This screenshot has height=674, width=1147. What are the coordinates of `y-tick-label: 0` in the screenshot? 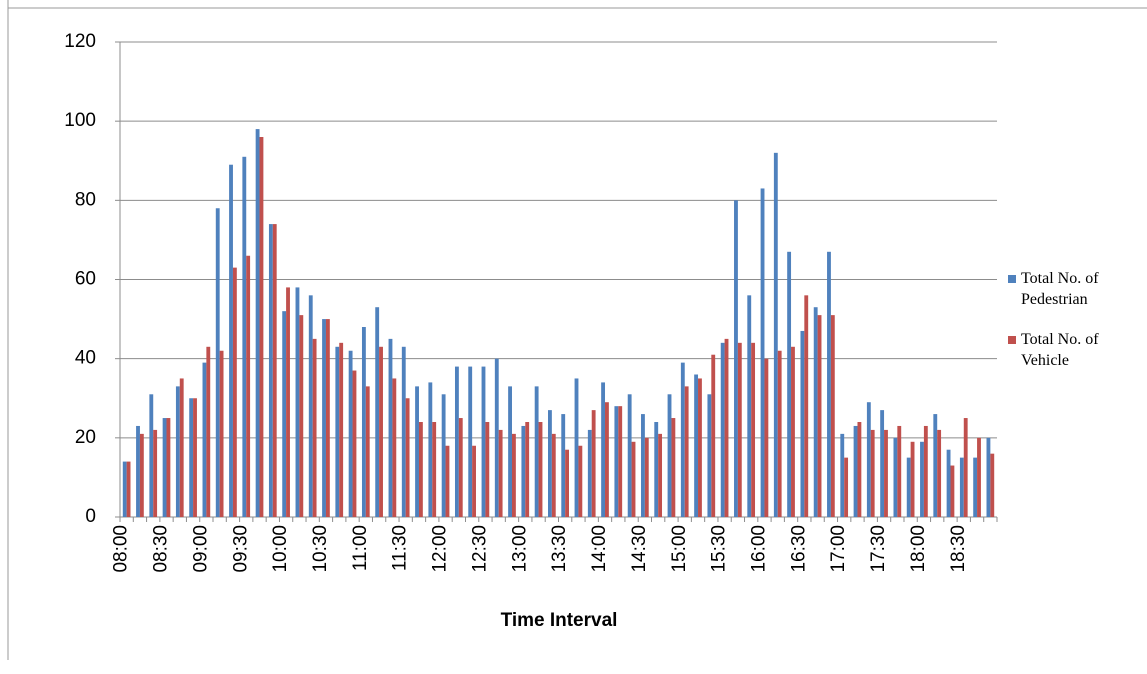 It's located at (90, 516).